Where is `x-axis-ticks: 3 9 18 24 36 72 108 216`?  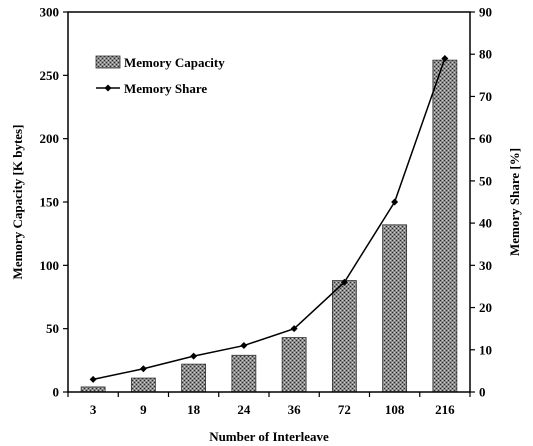 x-axis-ticks: 3 9 18 24 36 72 108 216 is located at coordinates (269, 404).